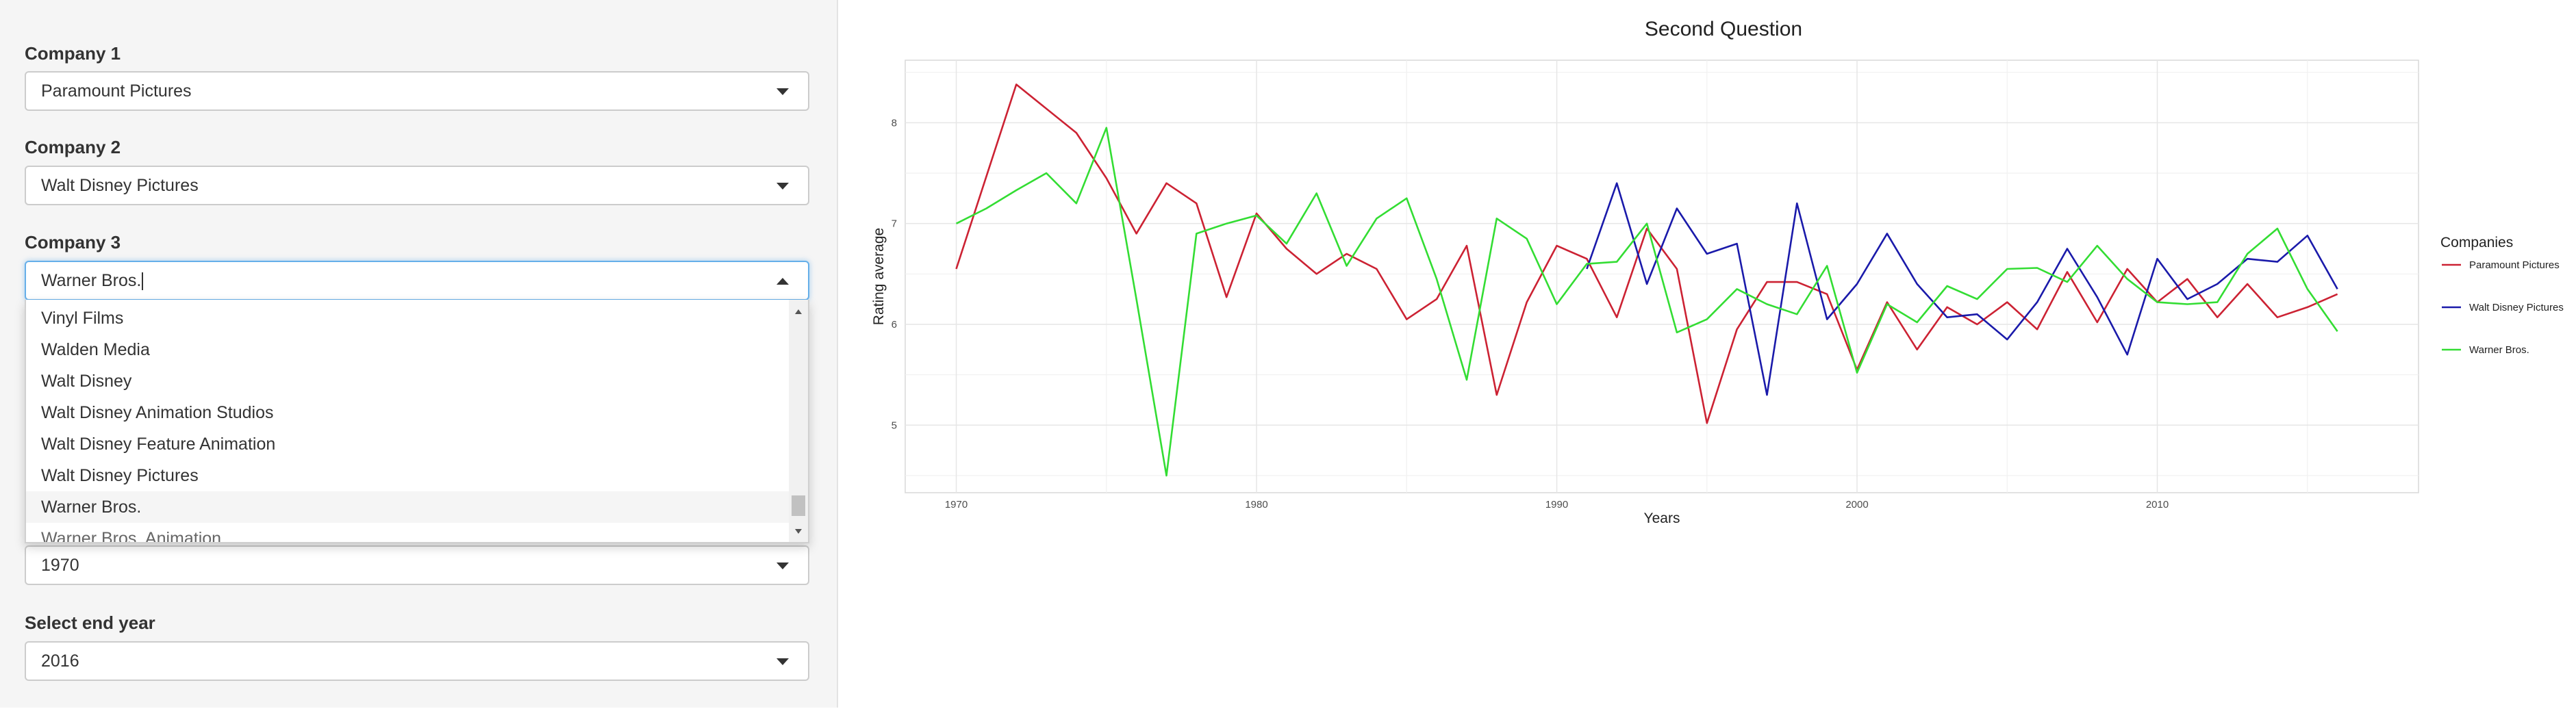  Describe the element at coordinates (2476, 243) in the screenshot. I see `legend-title: Companies` at that location.